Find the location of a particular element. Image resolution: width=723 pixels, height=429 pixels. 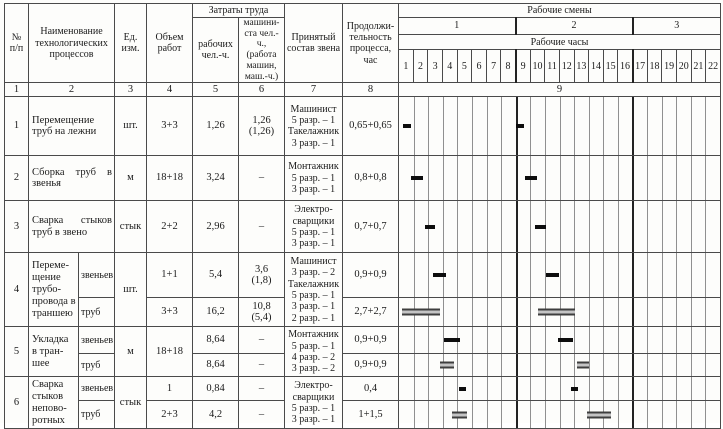

cell-r3-machinist: – is located at coordinates (261, 227).